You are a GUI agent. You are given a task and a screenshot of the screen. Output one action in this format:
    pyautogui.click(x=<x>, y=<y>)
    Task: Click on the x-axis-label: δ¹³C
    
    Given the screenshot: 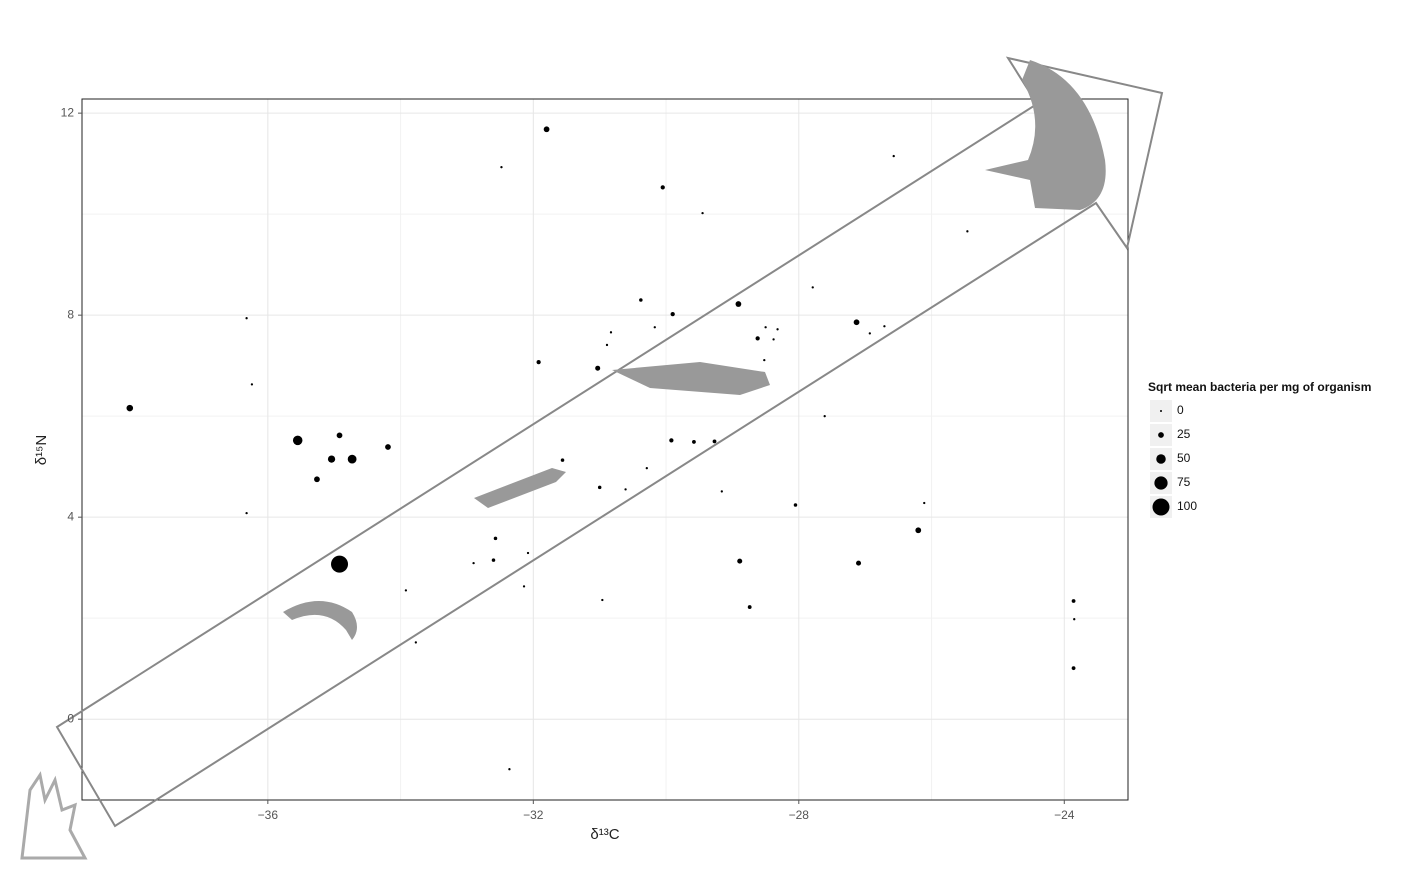 What is the action you would take?
    pyautogui.click(x=604, y=834)
    